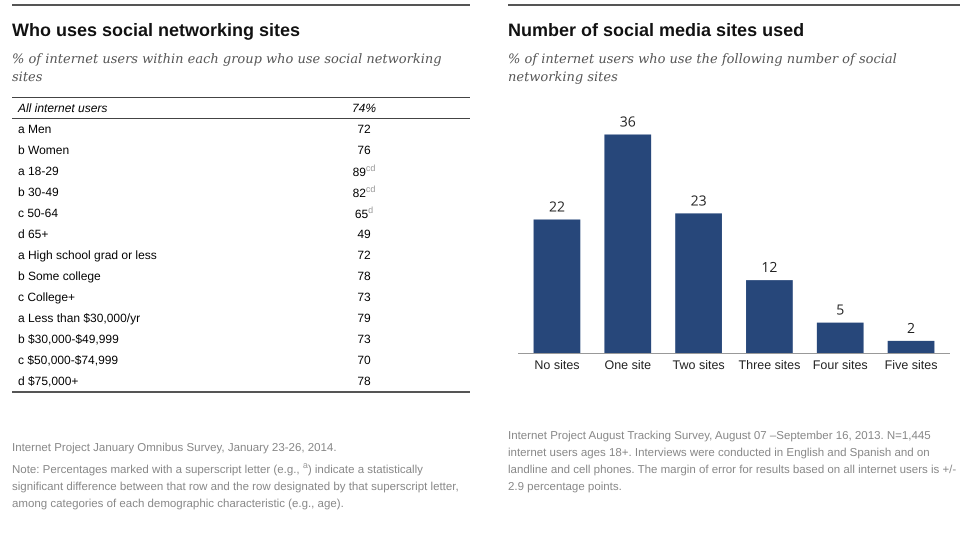 This screenshot has height=552, width=965. What do you see at coordinates (703, 69) in the screenshot?
I see `chart-subtitle: % of internet users who use the following number of social networking sites` at bounding box center [703, 69].